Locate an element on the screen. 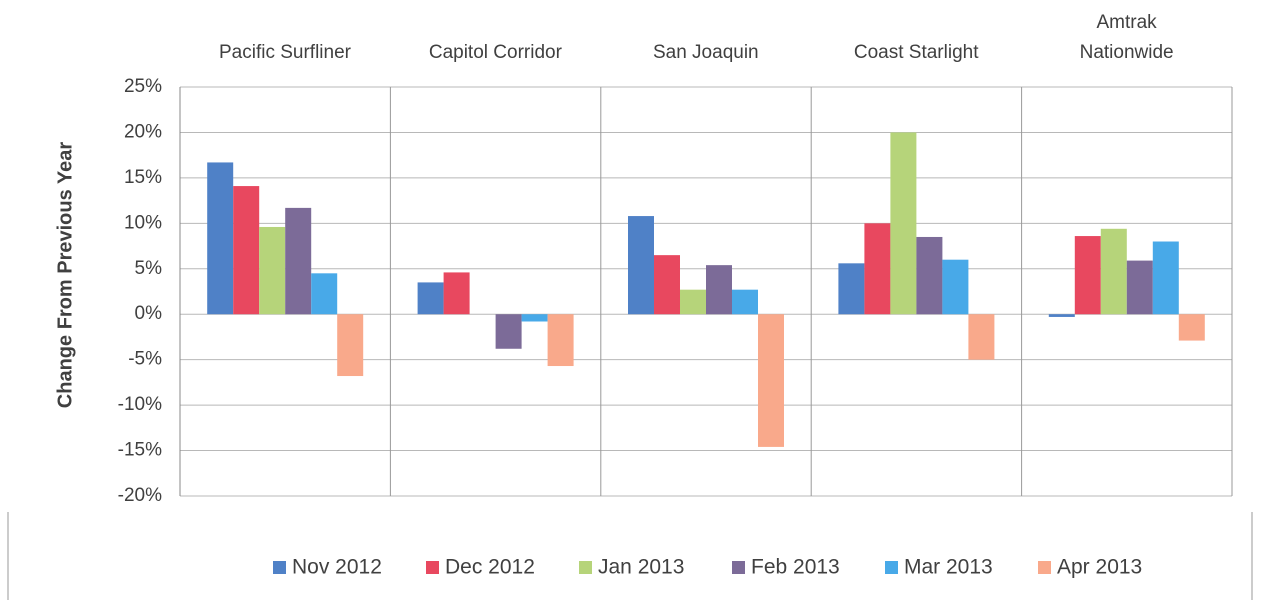  category-label: Capitol Corridor is located at coordinates (495, 52).